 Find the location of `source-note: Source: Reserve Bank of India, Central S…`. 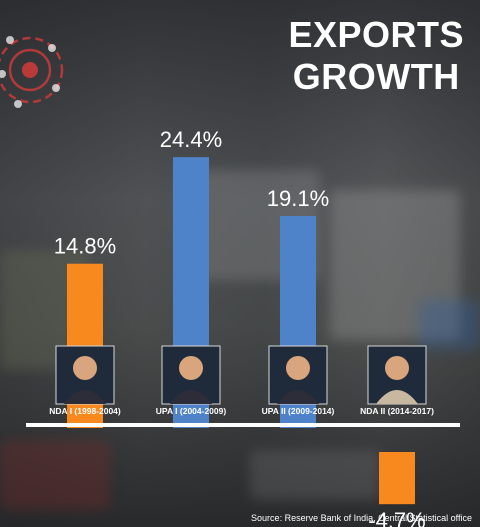

source-note: Source: Reserve Bank of India, Central S… is located at coordinates (361, 518).